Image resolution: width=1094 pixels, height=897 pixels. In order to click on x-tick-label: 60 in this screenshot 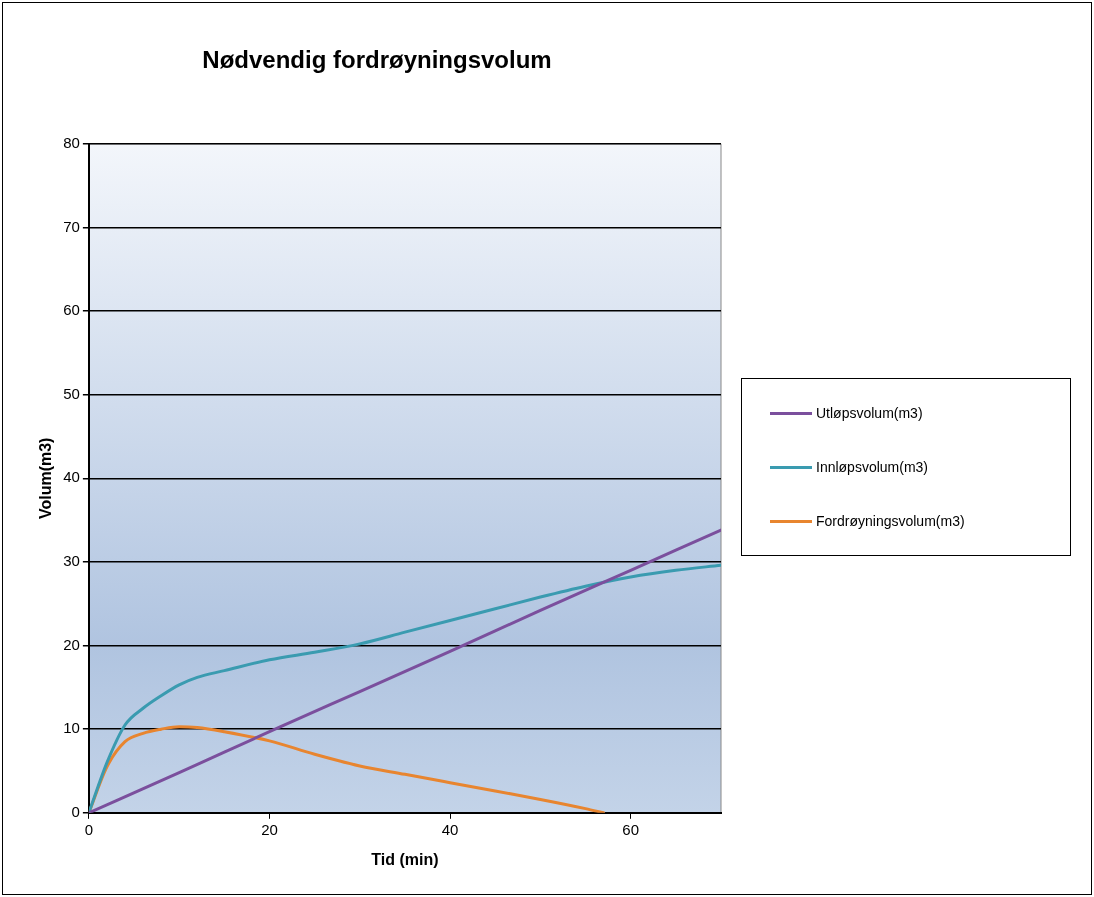, I will do `click(631, 829)`.